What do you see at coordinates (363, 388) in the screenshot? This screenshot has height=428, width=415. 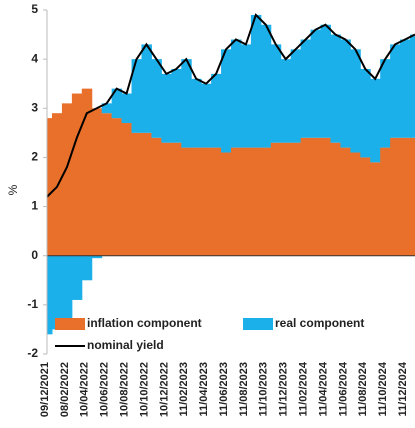 I see `x-tick-label: 11/08/2024` at bounding box center [363, 388].